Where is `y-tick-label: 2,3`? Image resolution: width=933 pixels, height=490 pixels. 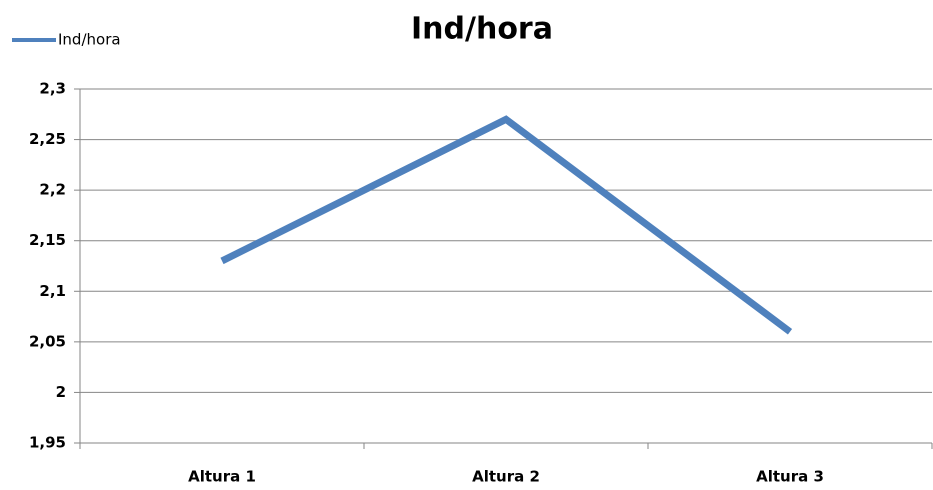
y-tick-label: 2,3 is located at coordinates (52, 89).